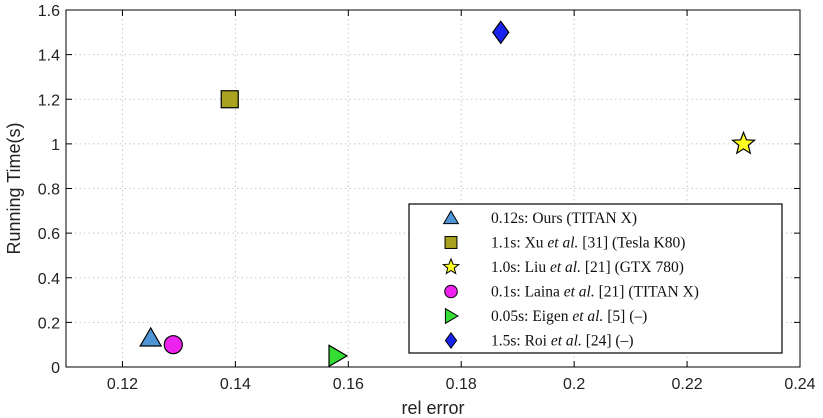 Image resolution: width=823 pixels, height=418 pixels. Describe the element at coordinates (687, 384) in the screenshot. I see `x-tick-label: 0.22` at that location.